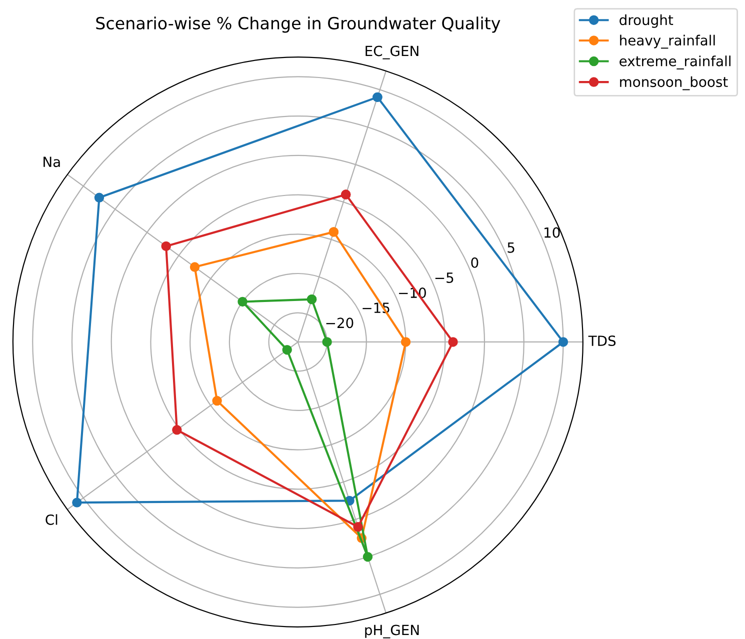 The image size is (745, 639). What do you see at coordinates (474, 262) in the screenshot?
I see `y-tick-label: 0` at bounding box center [474, 262].